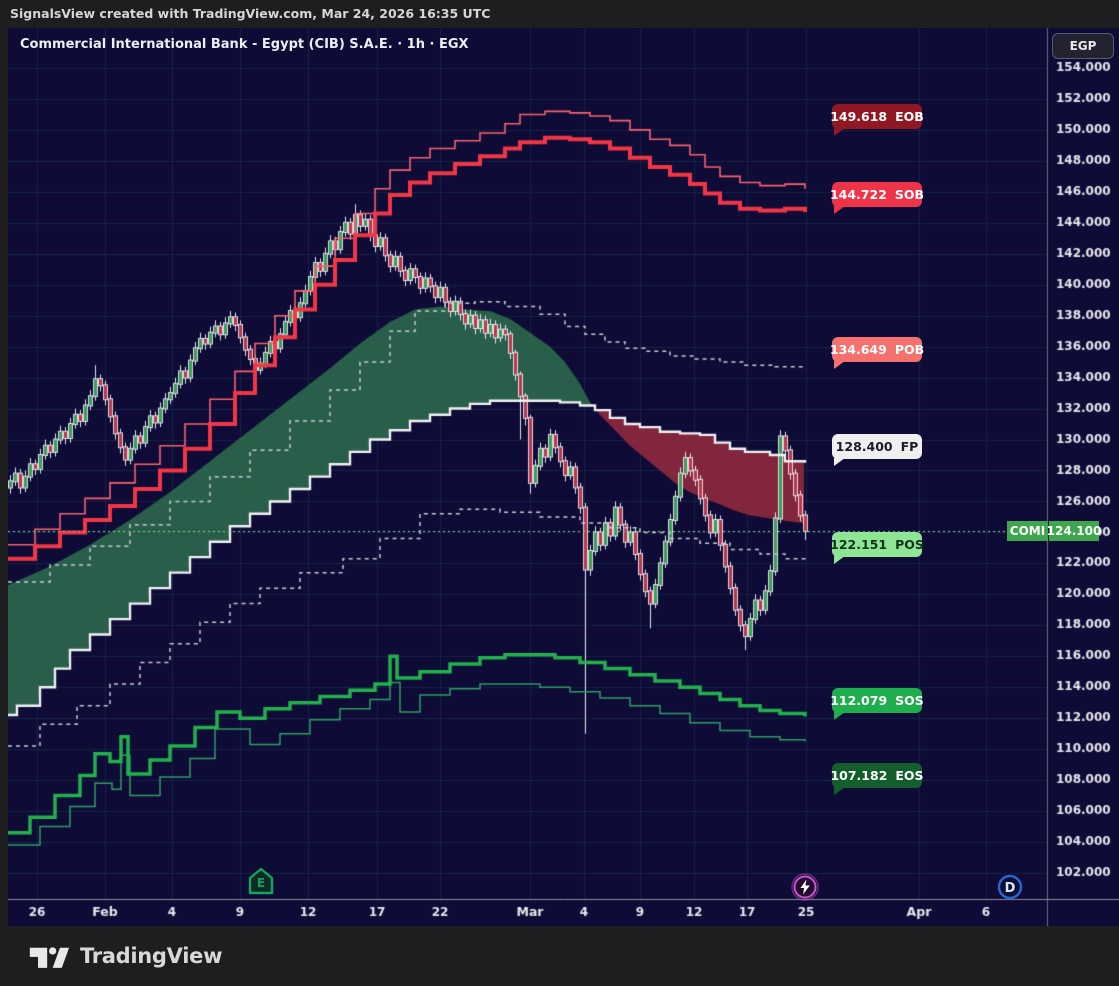 The width and height of the screenshot is (1119, 986). I want to click on last-price-tag: COMI 124.100, so click(1054, 531).